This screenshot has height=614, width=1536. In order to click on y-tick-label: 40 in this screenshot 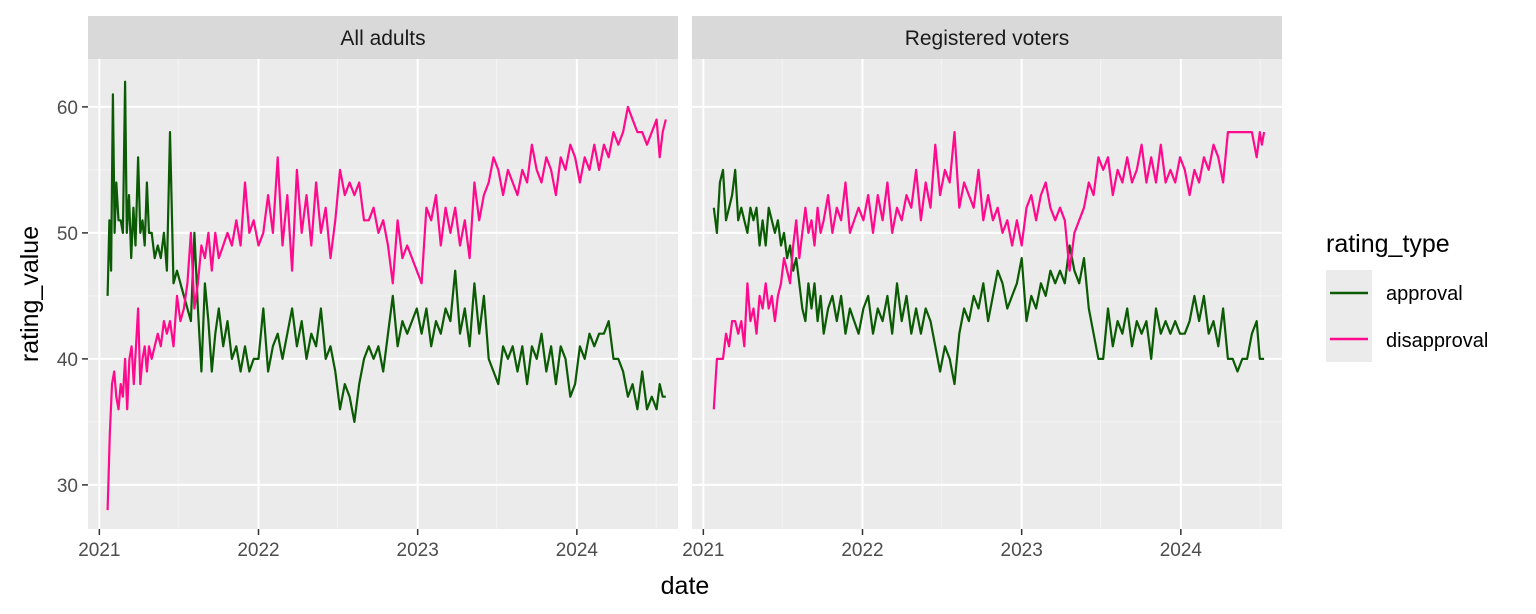, I will do `click(67, 360)`.